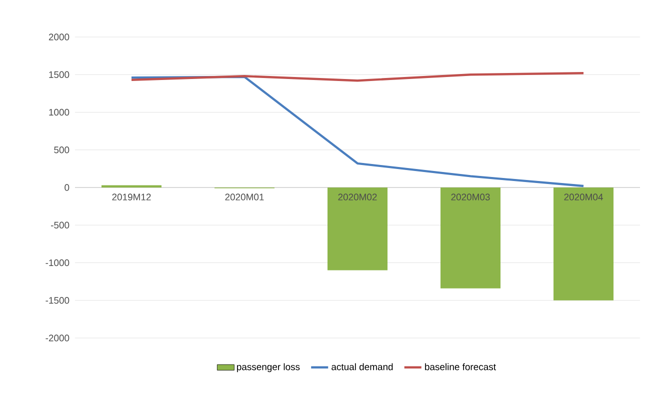 The image size is (655, 417). Describe the element at coordinates (131, 197) in the screenshot. I see `x-tick-label: 2019M12` at that location.